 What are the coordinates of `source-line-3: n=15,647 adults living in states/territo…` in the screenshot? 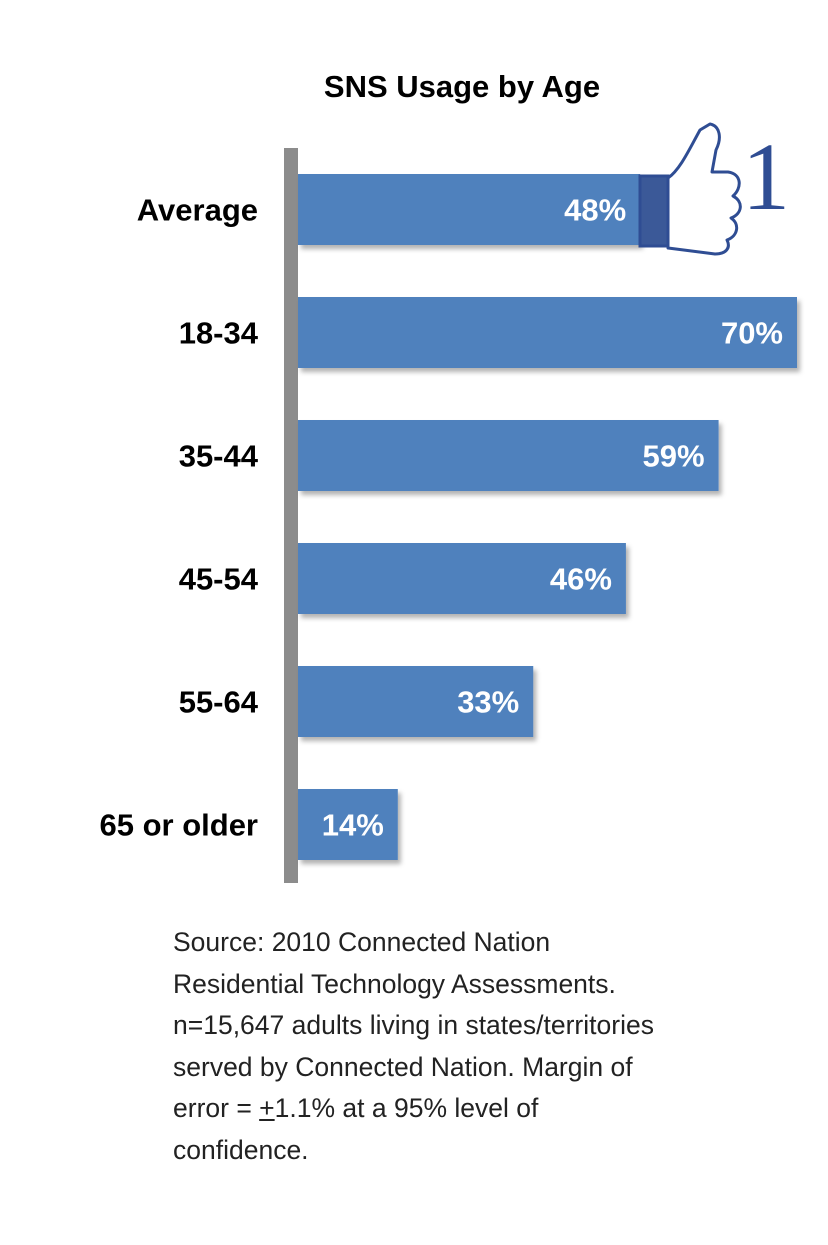 It's located at (413, 1025).